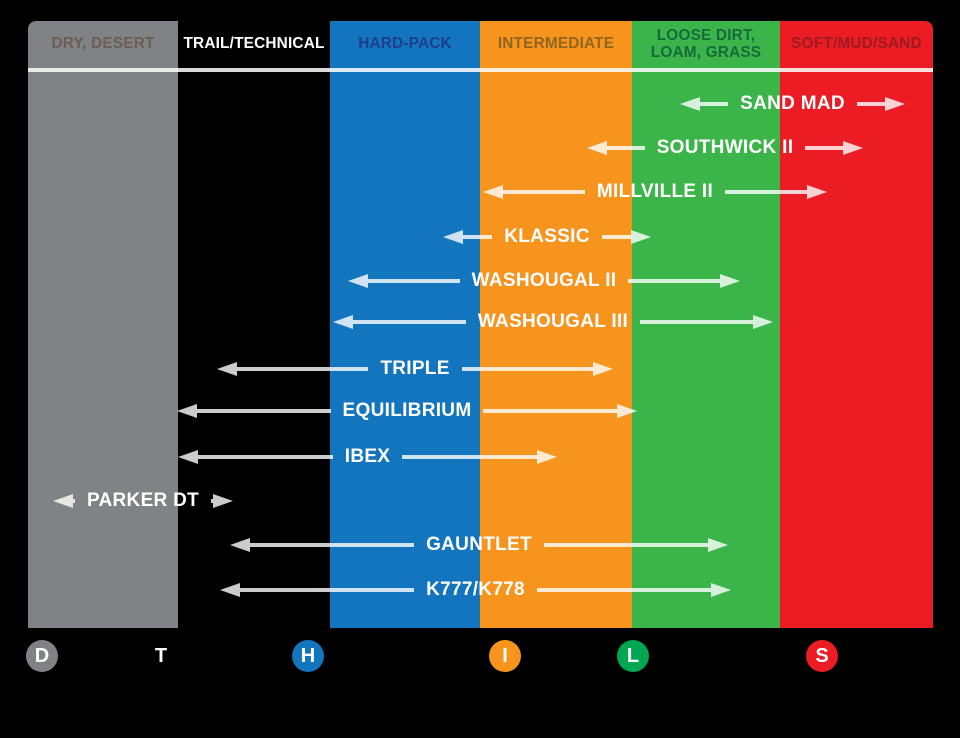 The height and width of the screenshot is (738, 960). I want to click on tire-arrow-klassic: KLASSIC, so click(547, 237).